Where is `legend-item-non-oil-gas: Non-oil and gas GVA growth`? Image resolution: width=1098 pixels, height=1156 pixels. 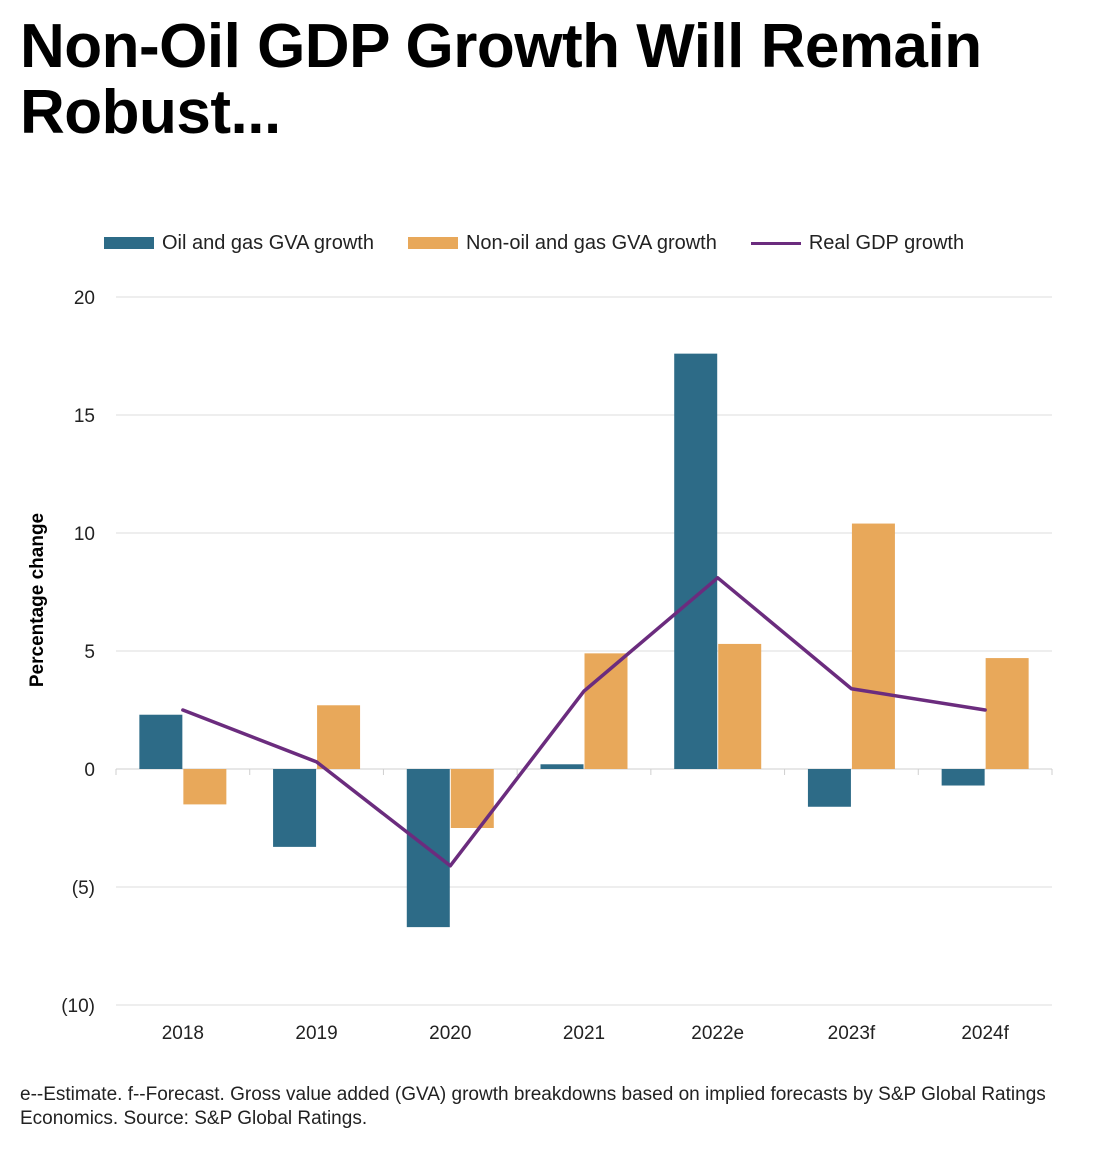
legend-item-non-oil-gas: Non-oil and gas GVA growth is located at coordinates (562, 243).